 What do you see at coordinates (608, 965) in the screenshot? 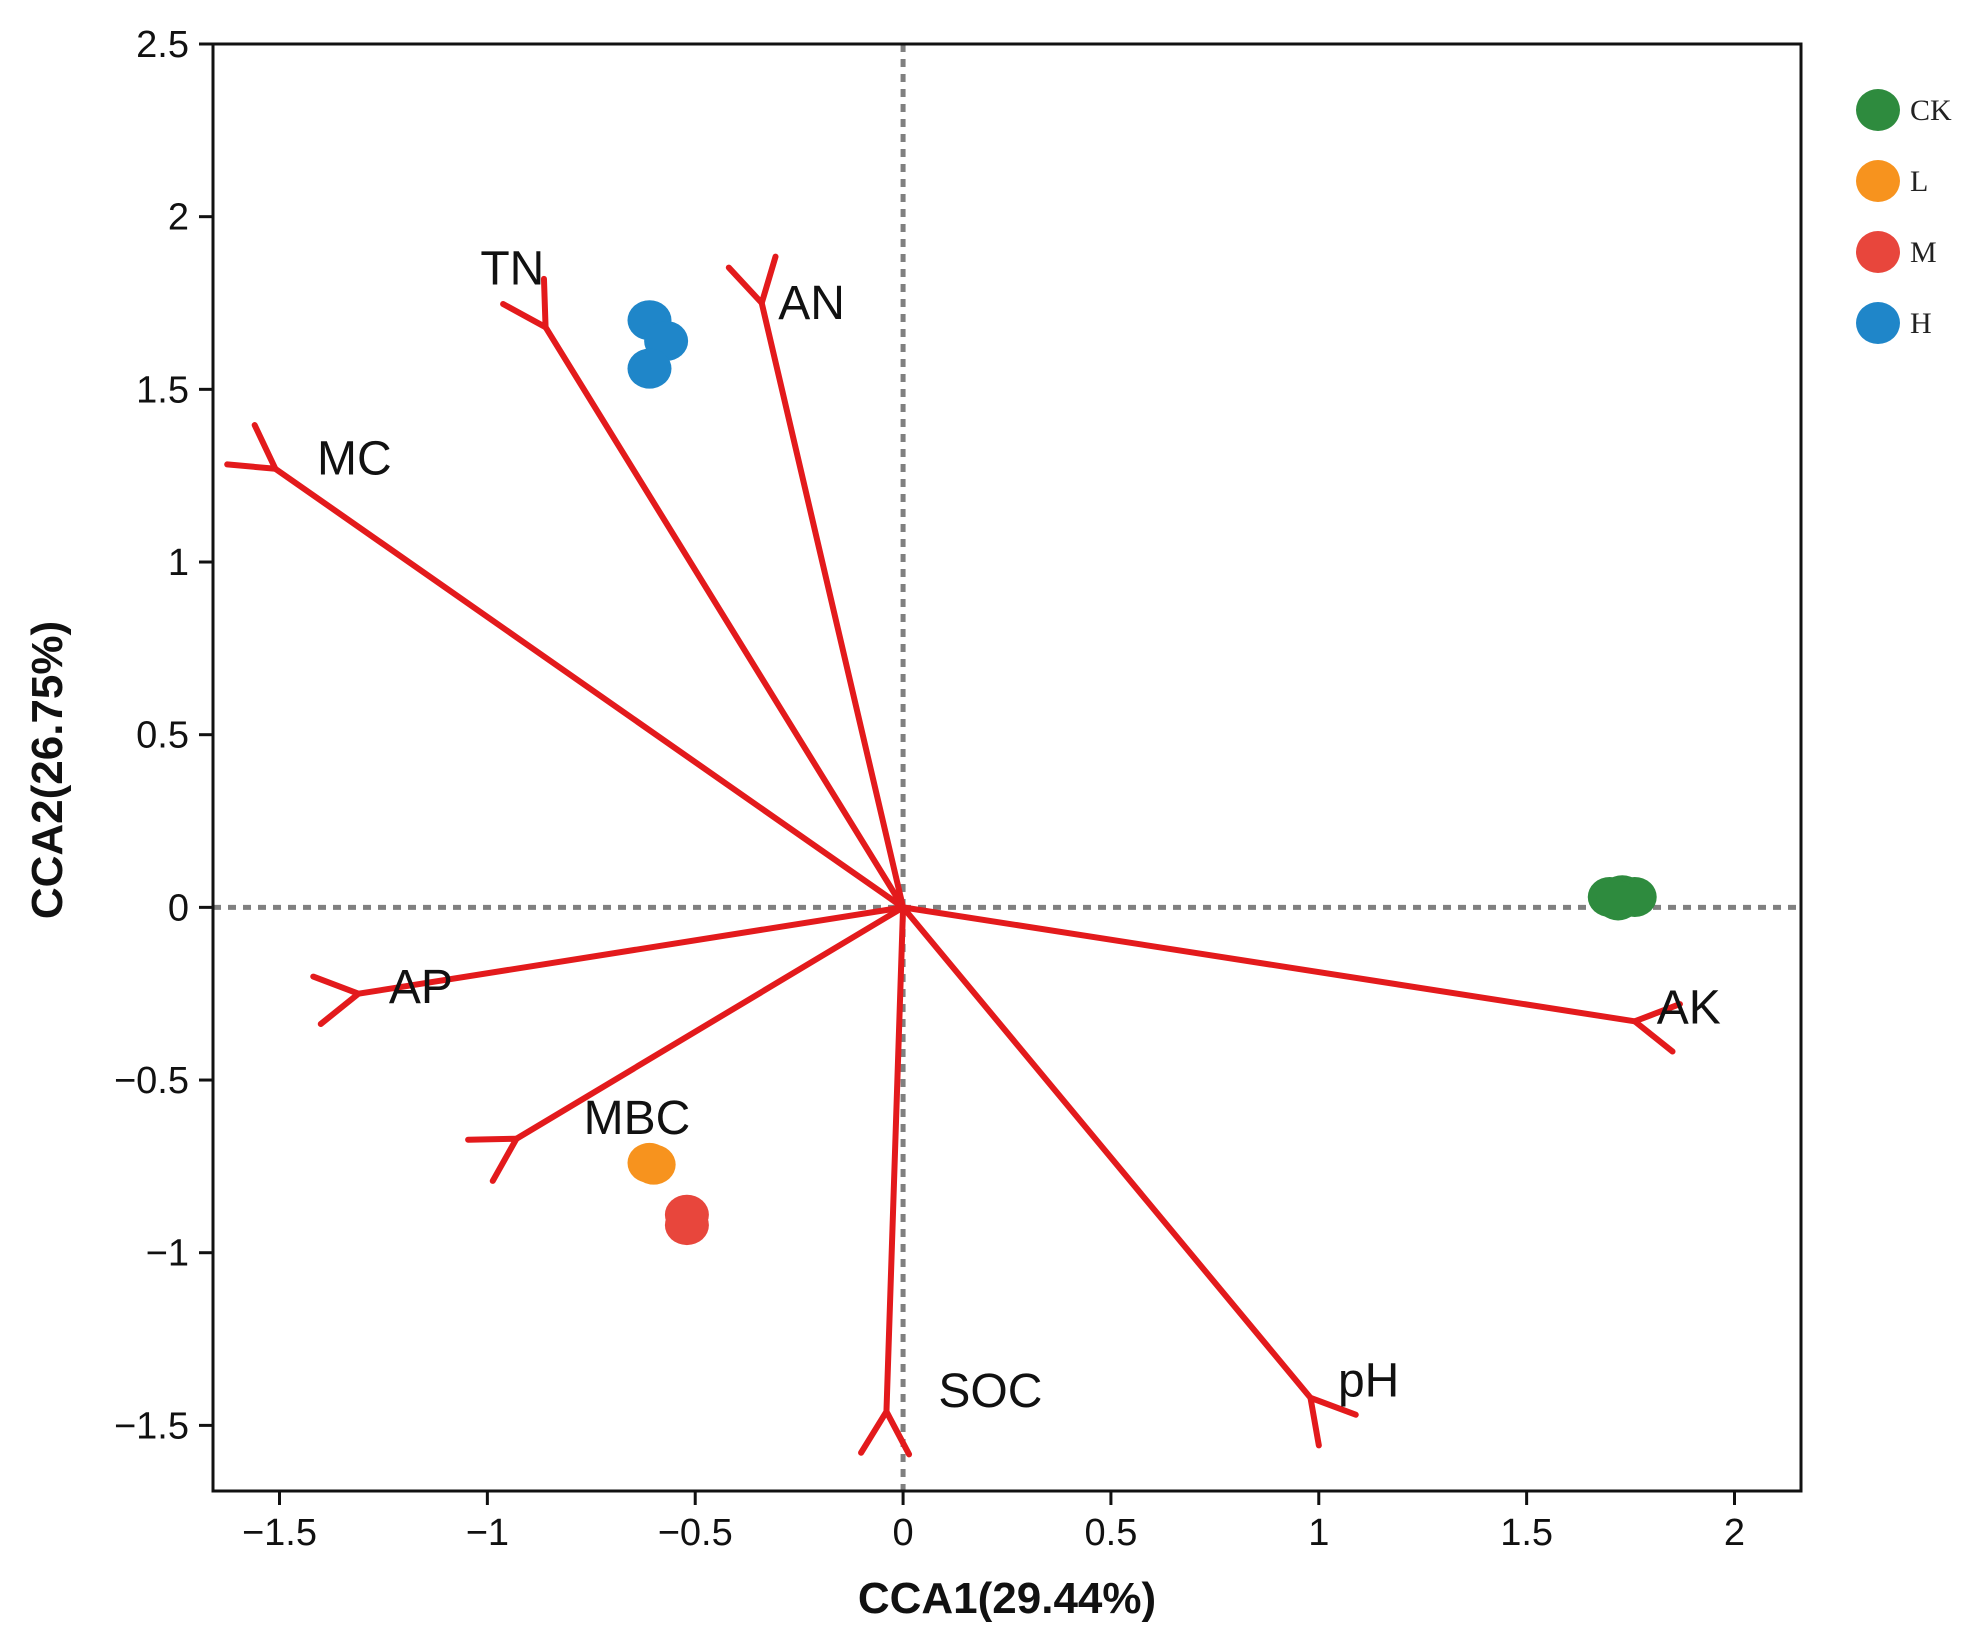
I see `arrow-ap` at bounding box center [608, 965].